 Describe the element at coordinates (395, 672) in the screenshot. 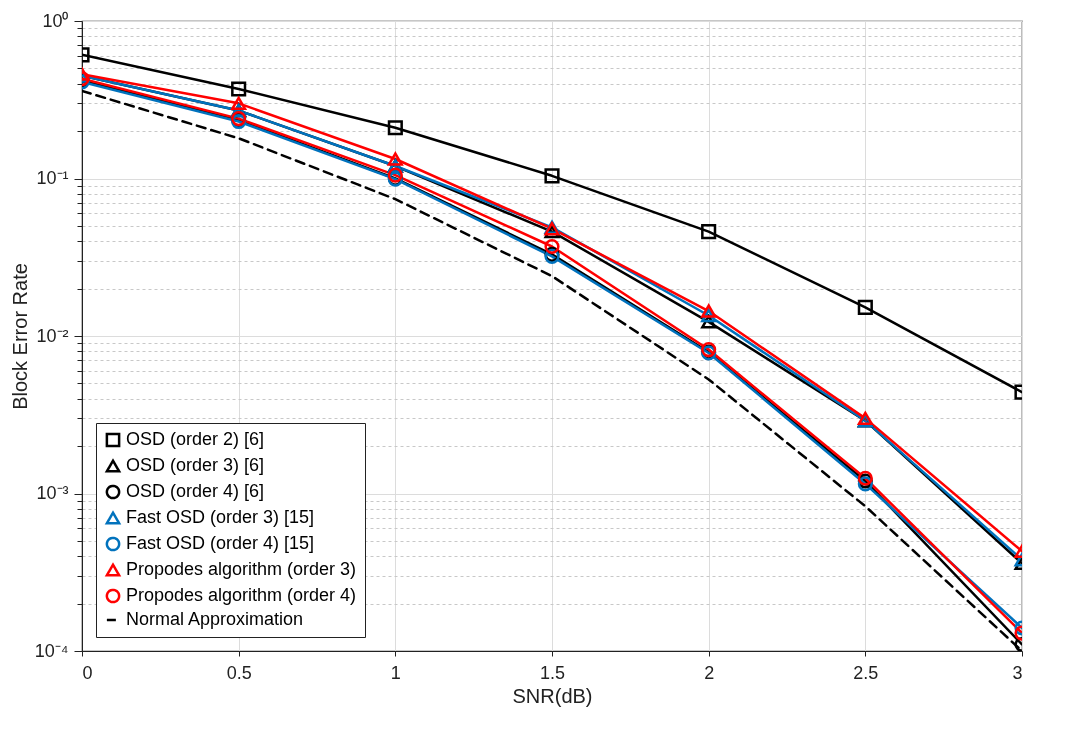

I see `x-tick-label: 1` at that location.